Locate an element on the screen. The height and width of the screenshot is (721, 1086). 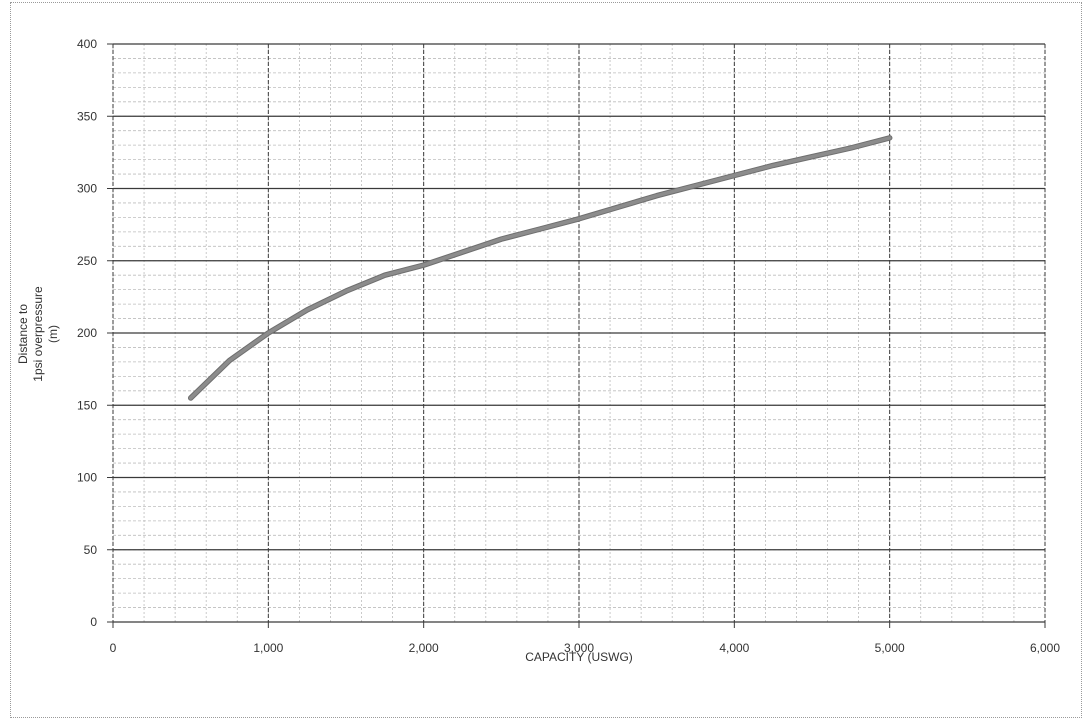
x-tick-labels: 0 1,000 2,000 3,000 4,000 5,000 6,000 is located at coordinates (585, 638).